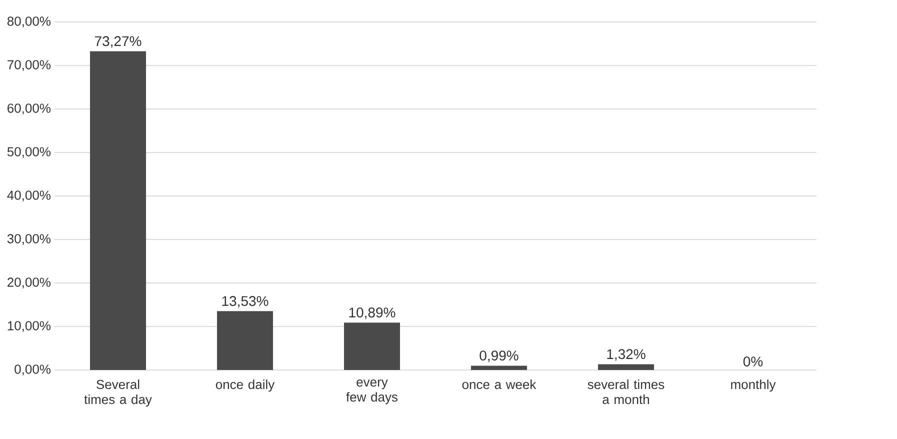  I want to click on x-tick-label: every few days, so click(372, 392).